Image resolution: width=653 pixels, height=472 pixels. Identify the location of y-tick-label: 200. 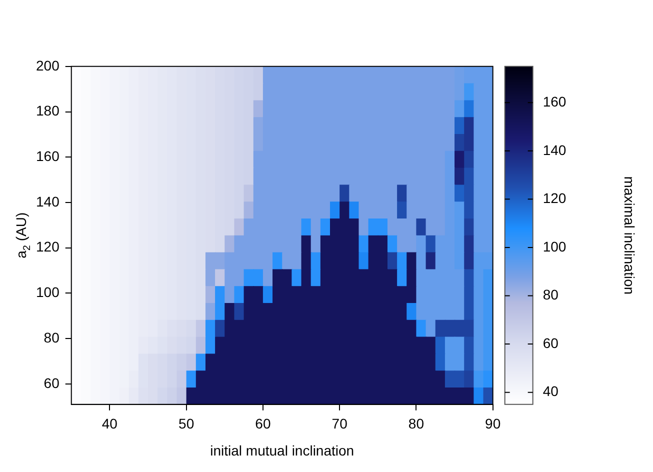
(48, 65).